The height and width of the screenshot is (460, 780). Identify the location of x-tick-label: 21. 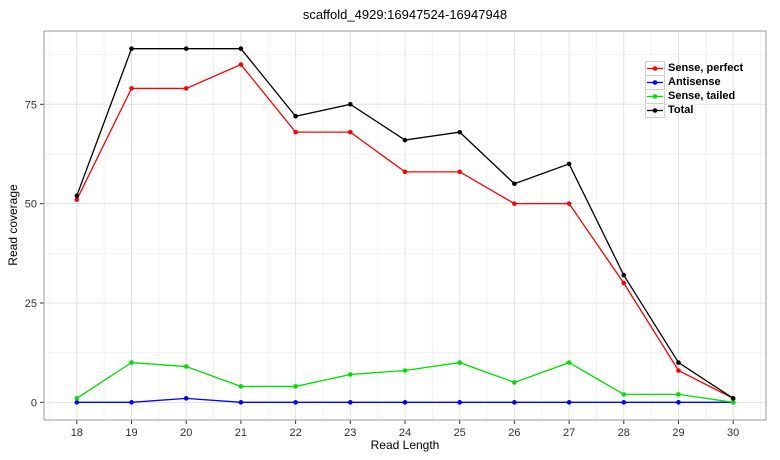
(241, 433).